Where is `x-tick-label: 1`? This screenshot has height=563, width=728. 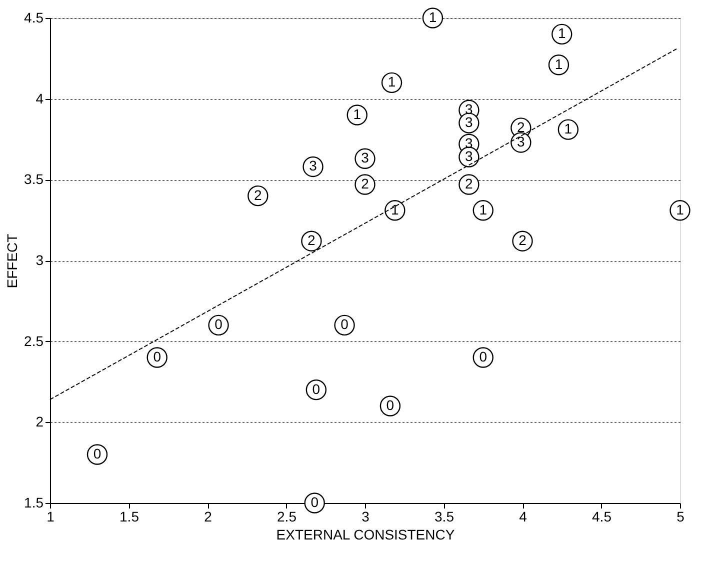
x-tick-label: 1 is located at coordinates (50, 516).